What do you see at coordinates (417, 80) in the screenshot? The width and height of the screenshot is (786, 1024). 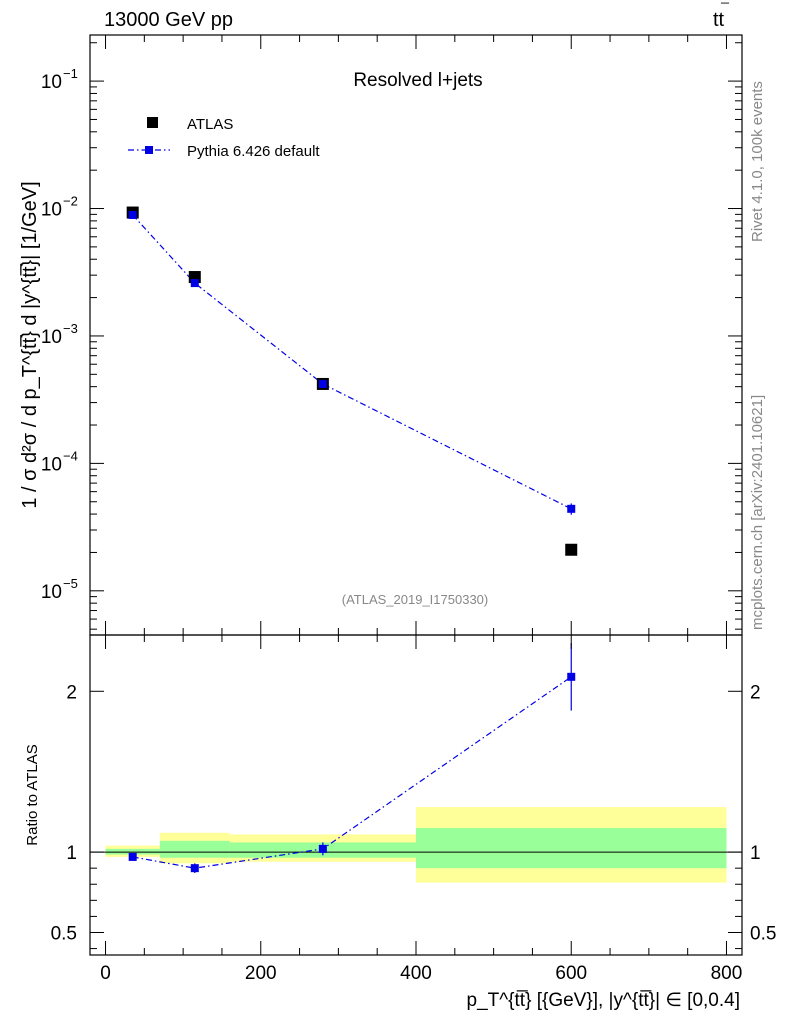 I see `main-title: Resolved l+jets` at bounding box center [417, 80].